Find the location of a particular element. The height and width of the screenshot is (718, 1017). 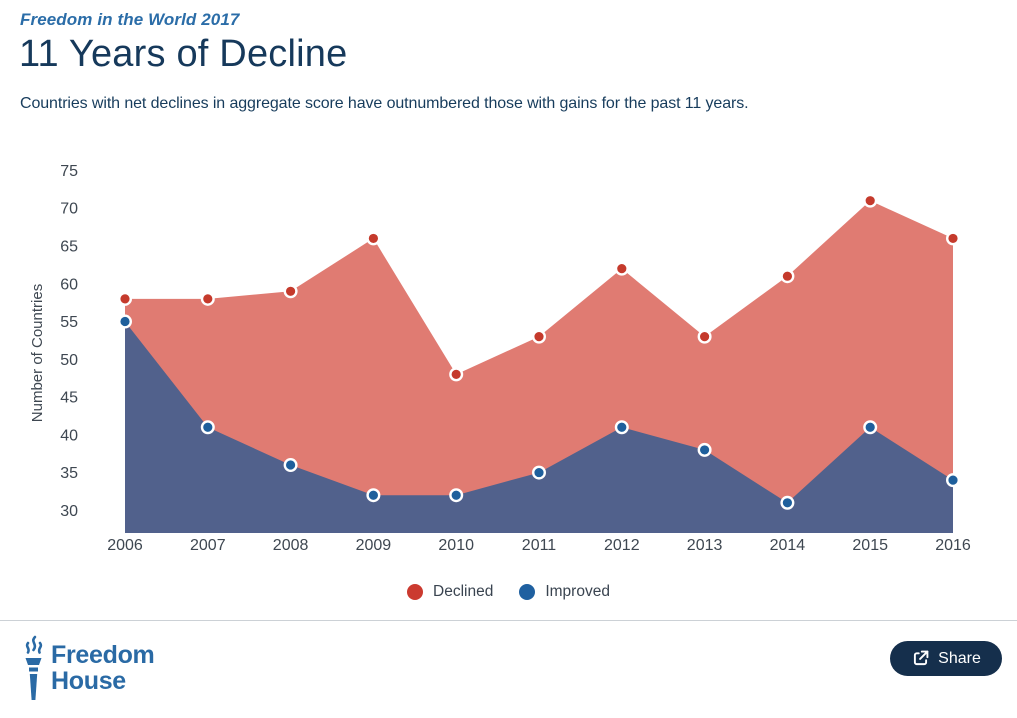

page-title: 11 Years of Decline is located at coordinates (183, 54).